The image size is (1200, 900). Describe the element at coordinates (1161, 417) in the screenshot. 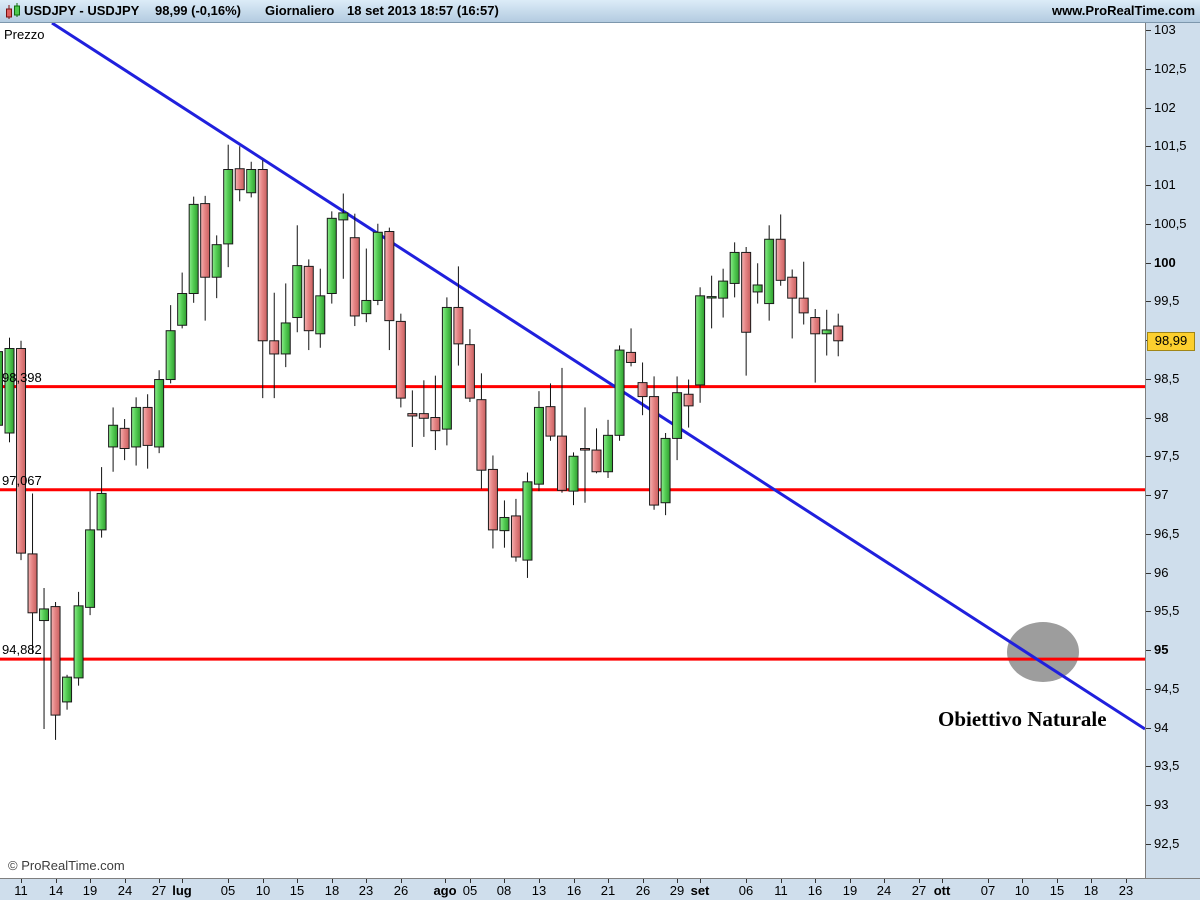

I see `y-axis-tick-label: 98` at that location.